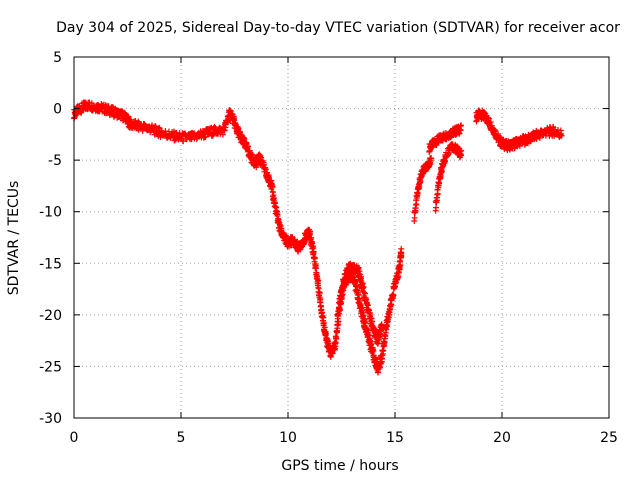 This screenshot has width=640, height=480. What do you see at coordinates (55, 161) in the screenshot?
I see `y-tick-label: -5` at bounding box center [55, 161].